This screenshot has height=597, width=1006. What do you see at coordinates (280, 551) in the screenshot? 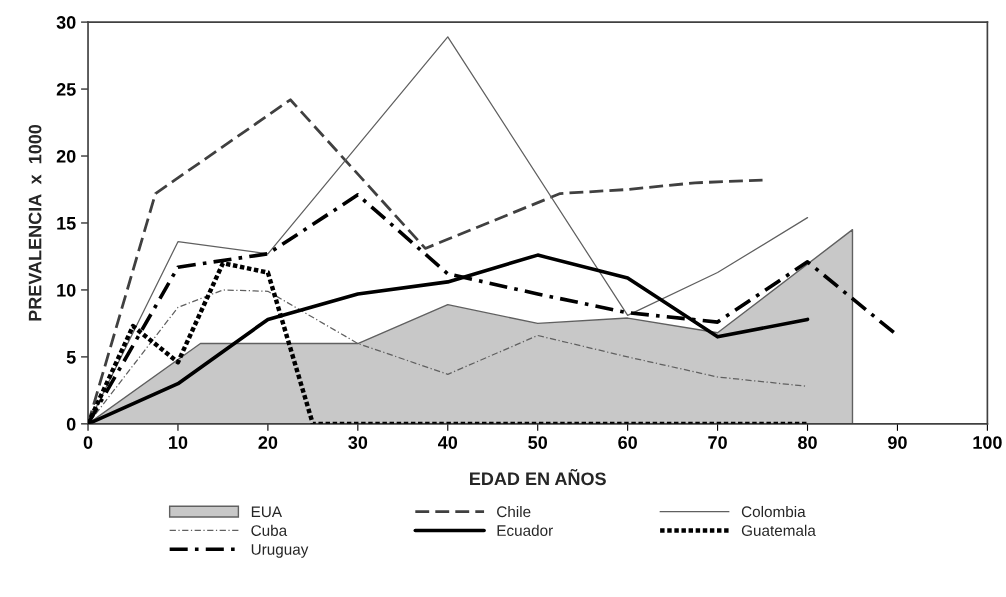
I see `legend-label: Uruguay` at bounding box center [280, 551].